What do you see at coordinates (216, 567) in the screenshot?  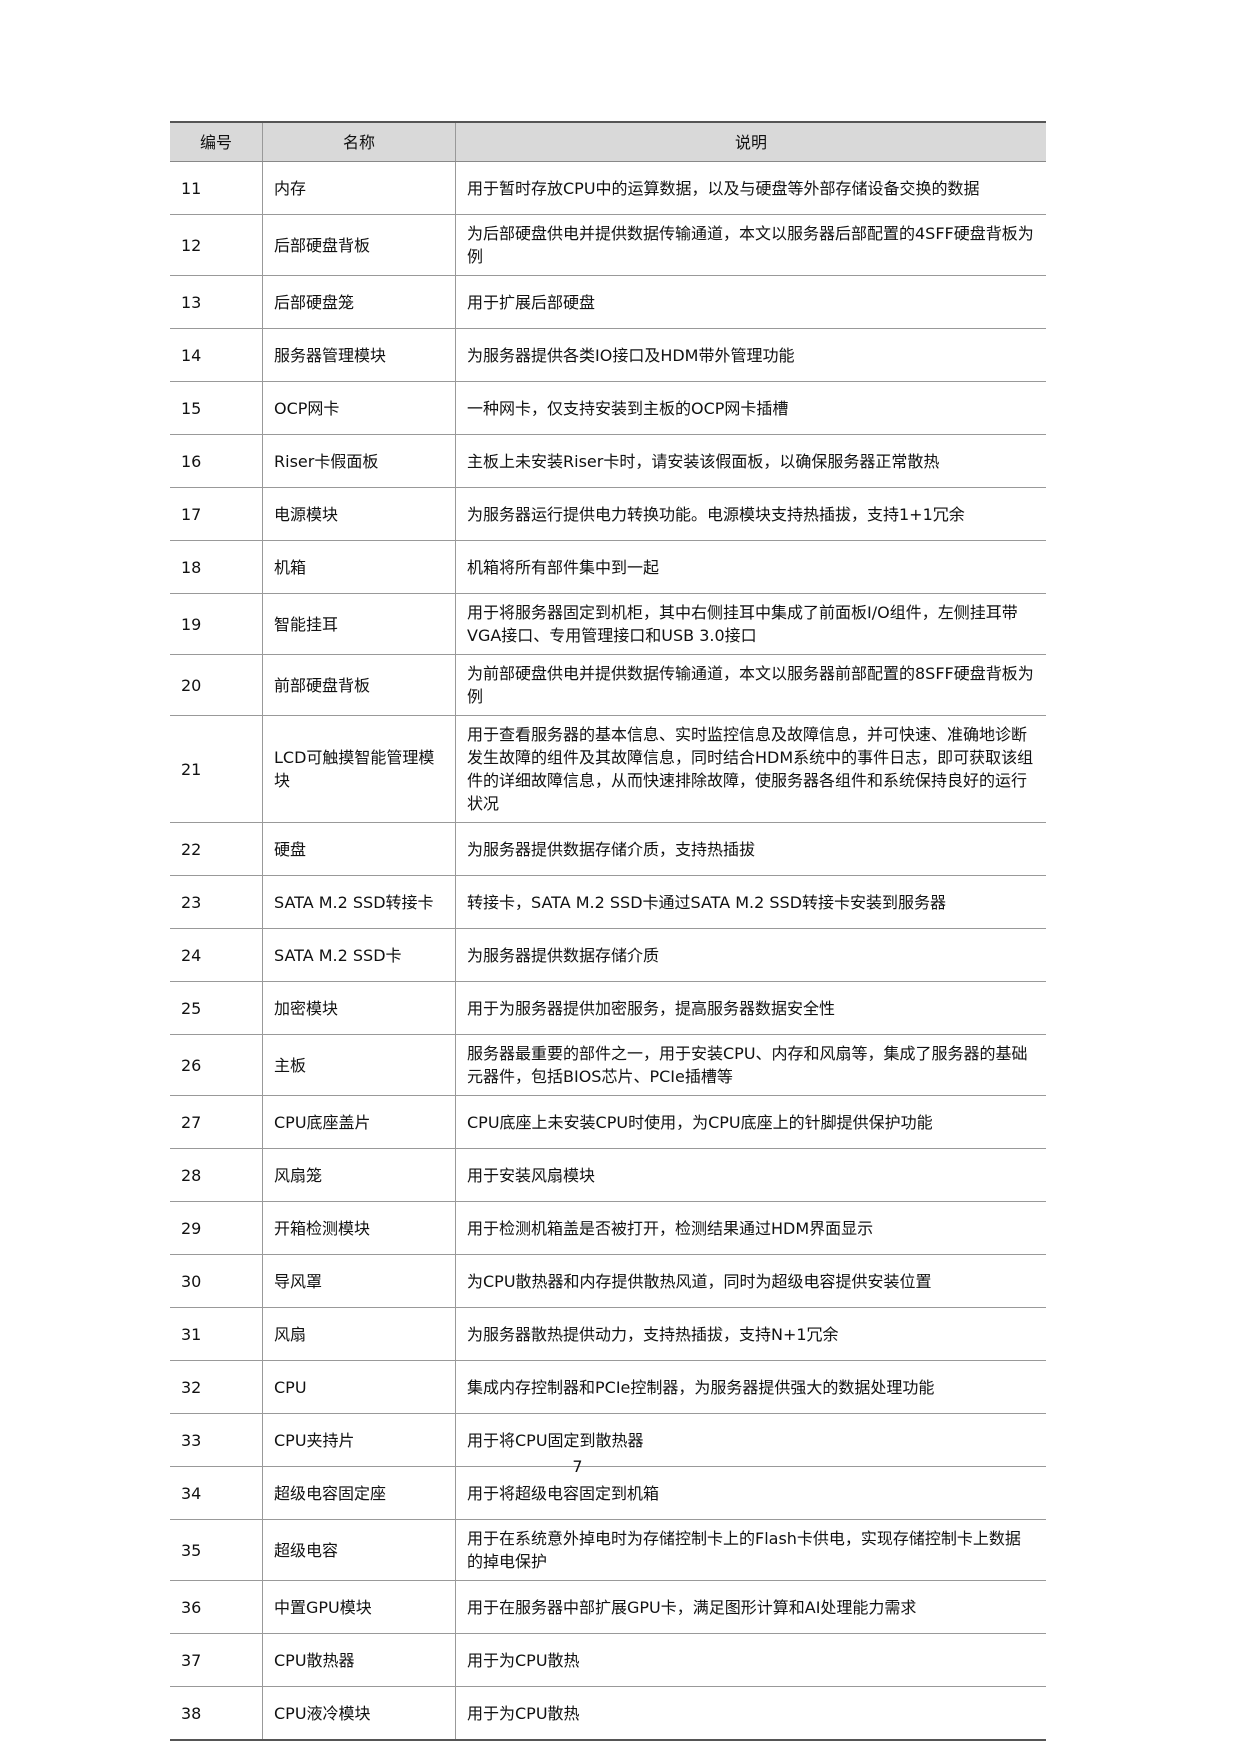 I see `cell-number: 18` at bounding box center [216, 567].